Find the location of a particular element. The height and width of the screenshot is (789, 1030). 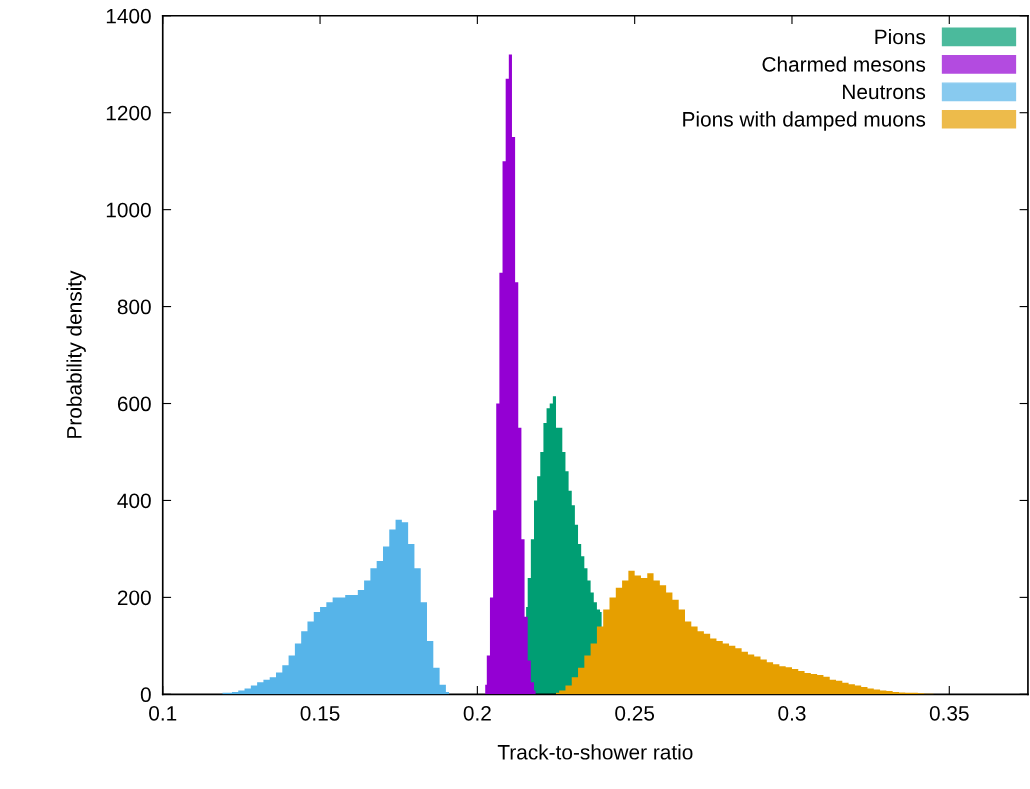

y-tick-label: 600 is located at coordinates (134, 404).